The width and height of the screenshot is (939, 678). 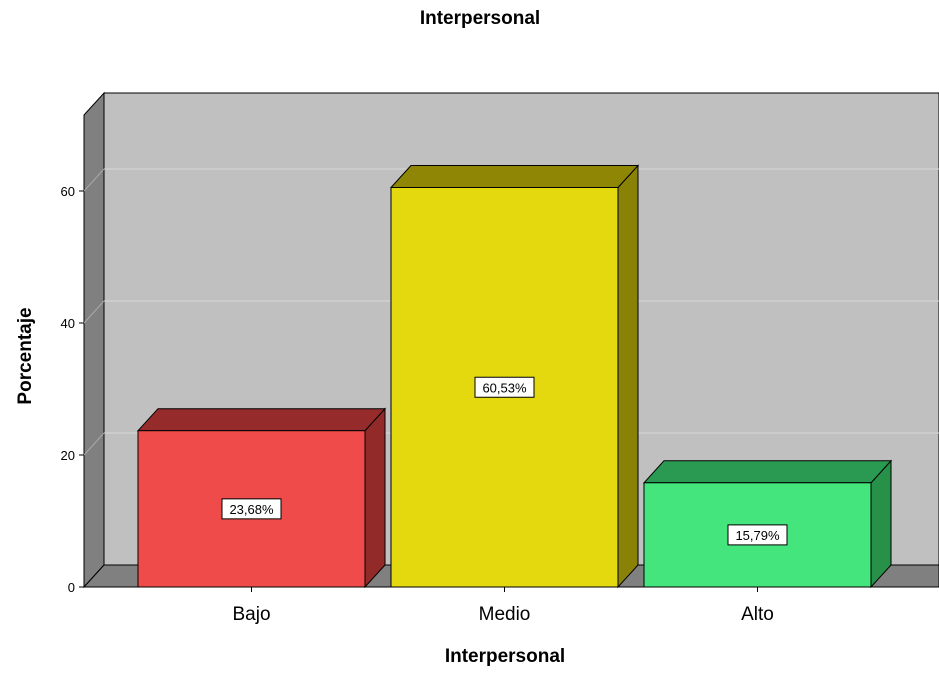 What do you see at coordinates (68, 455) in the screenshot?
I see `y-tick-label: 20` at bounding box center [68, 455].